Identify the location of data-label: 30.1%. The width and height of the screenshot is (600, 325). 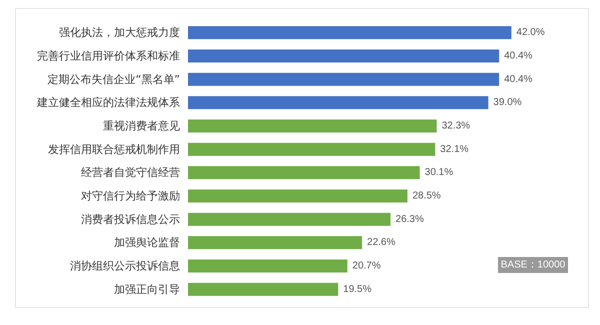
(439, 172).